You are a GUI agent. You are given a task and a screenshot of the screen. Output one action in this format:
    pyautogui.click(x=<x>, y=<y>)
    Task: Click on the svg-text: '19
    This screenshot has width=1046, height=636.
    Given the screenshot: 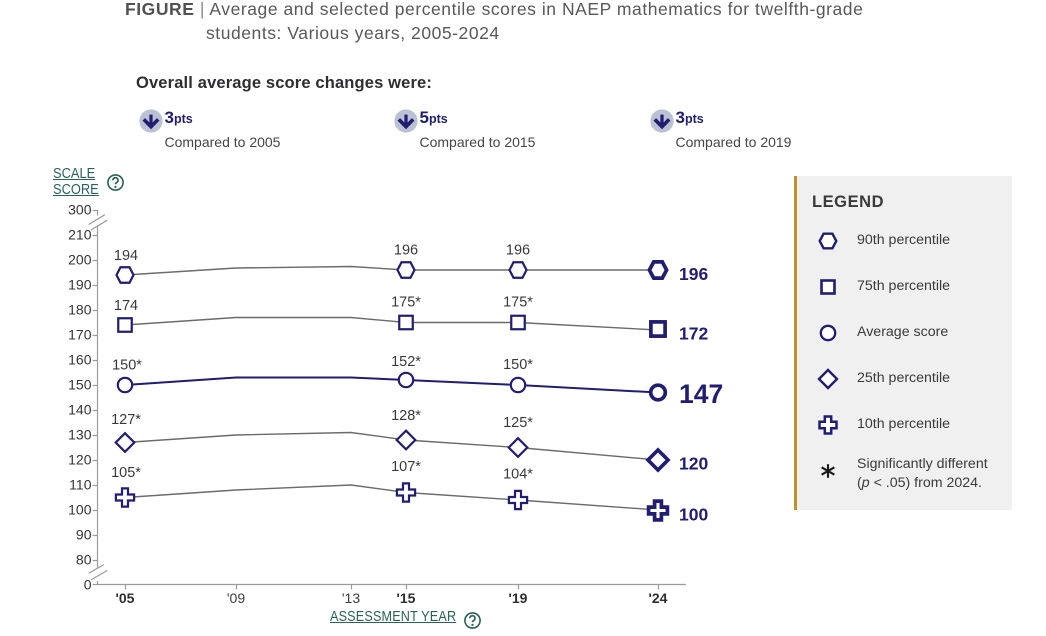 What is the action you would take?
    pyautogui.click(x=518, y=598)
    